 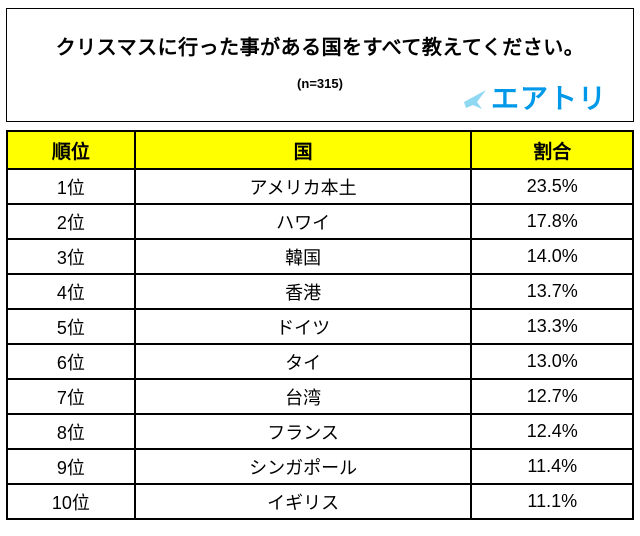 I want to click on share-cell: 14.0%, so click(x=552, y=256).